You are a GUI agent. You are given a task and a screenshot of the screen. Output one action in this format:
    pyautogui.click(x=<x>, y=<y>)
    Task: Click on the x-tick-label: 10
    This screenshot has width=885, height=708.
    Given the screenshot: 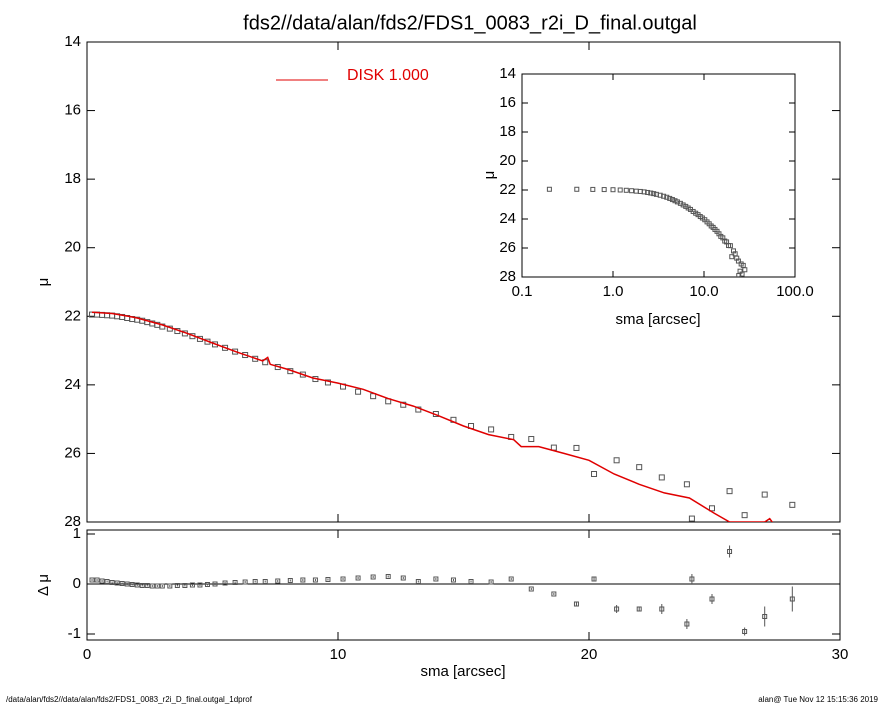 What is the action you would take?
    pyautogui.click(x=338, y=654)
    